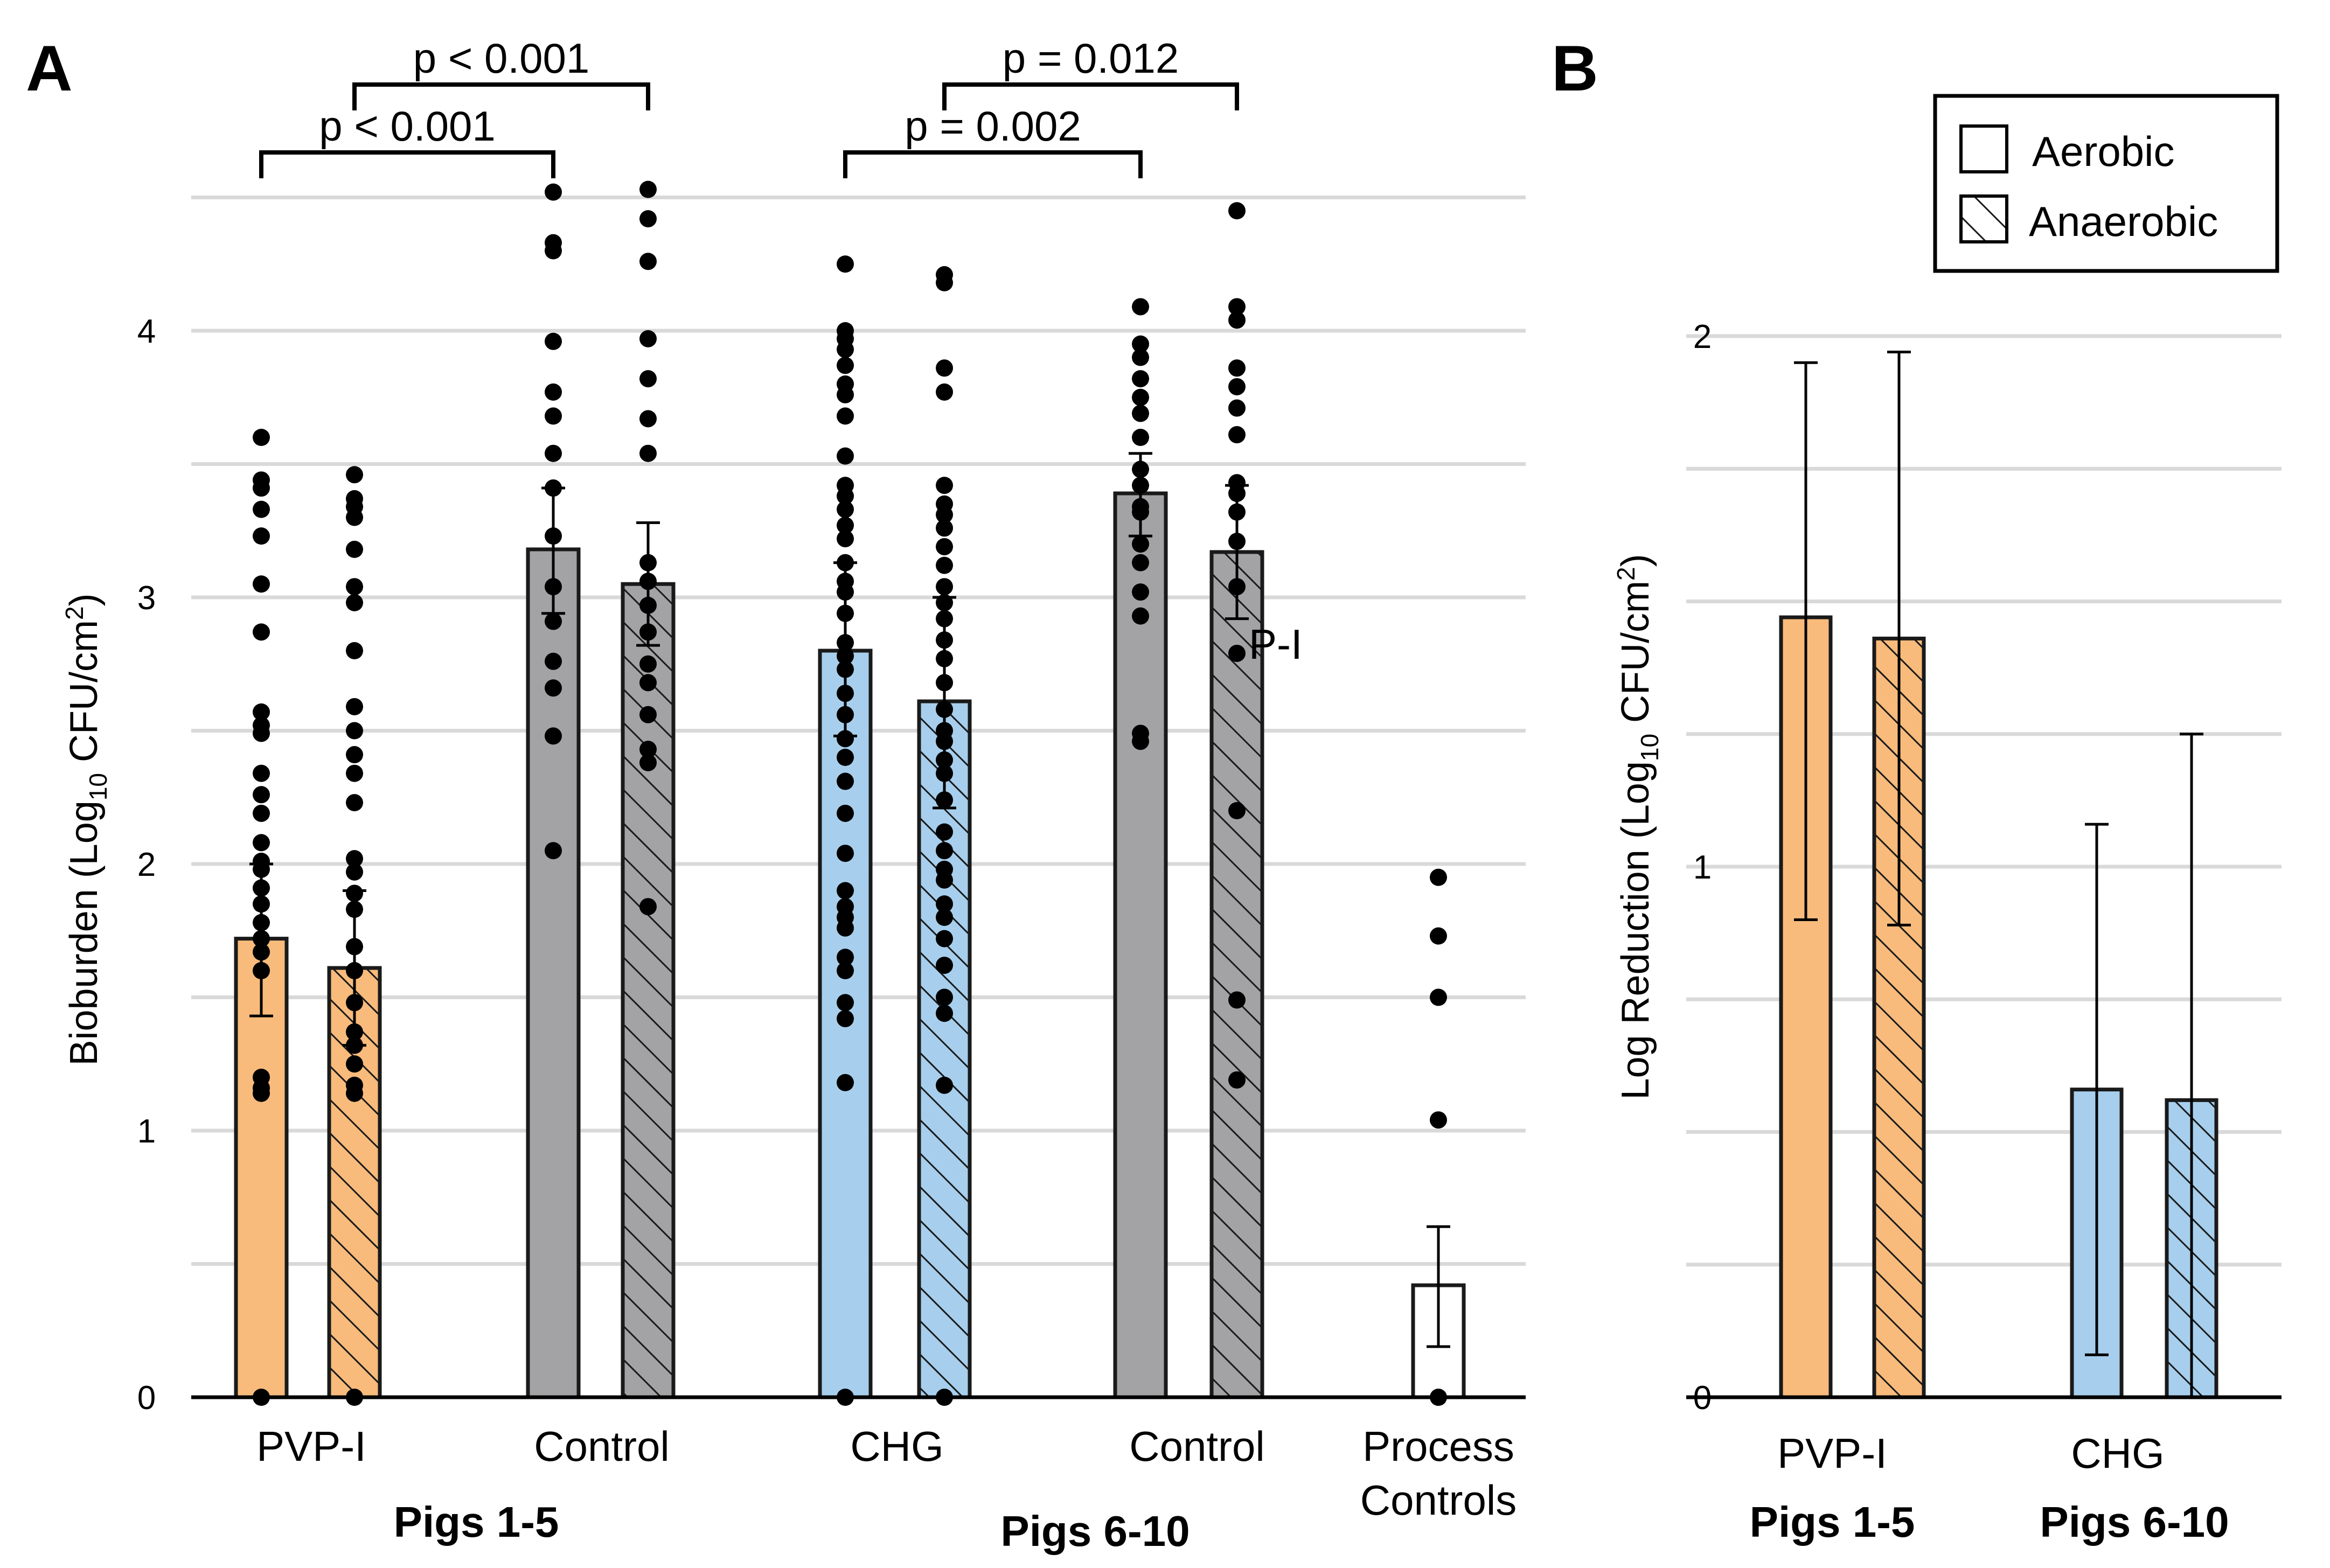  Describe the element at coordinates (146, 865) in the screenshot. I see `panel-a-y-tick-label: 2` at that location.